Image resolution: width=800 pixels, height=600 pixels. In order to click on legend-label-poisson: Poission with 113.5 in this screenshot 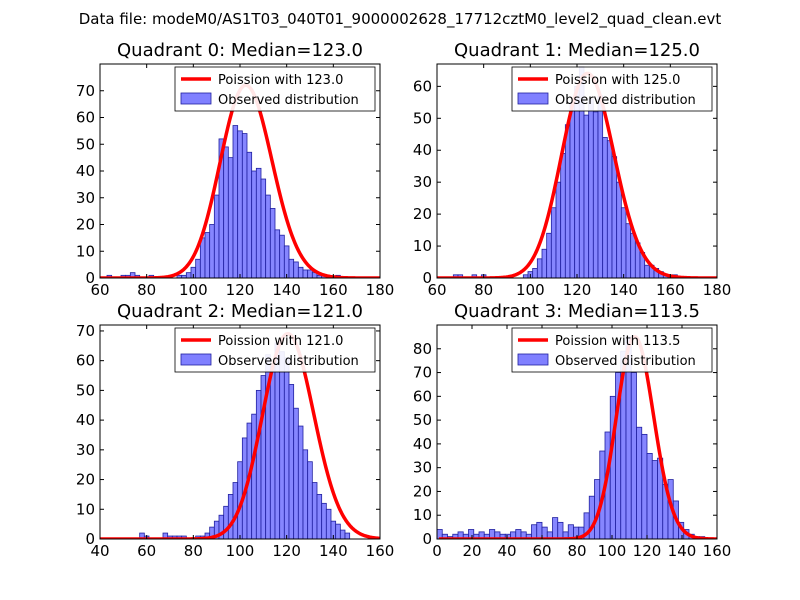, I will do `click(617, 341)`.